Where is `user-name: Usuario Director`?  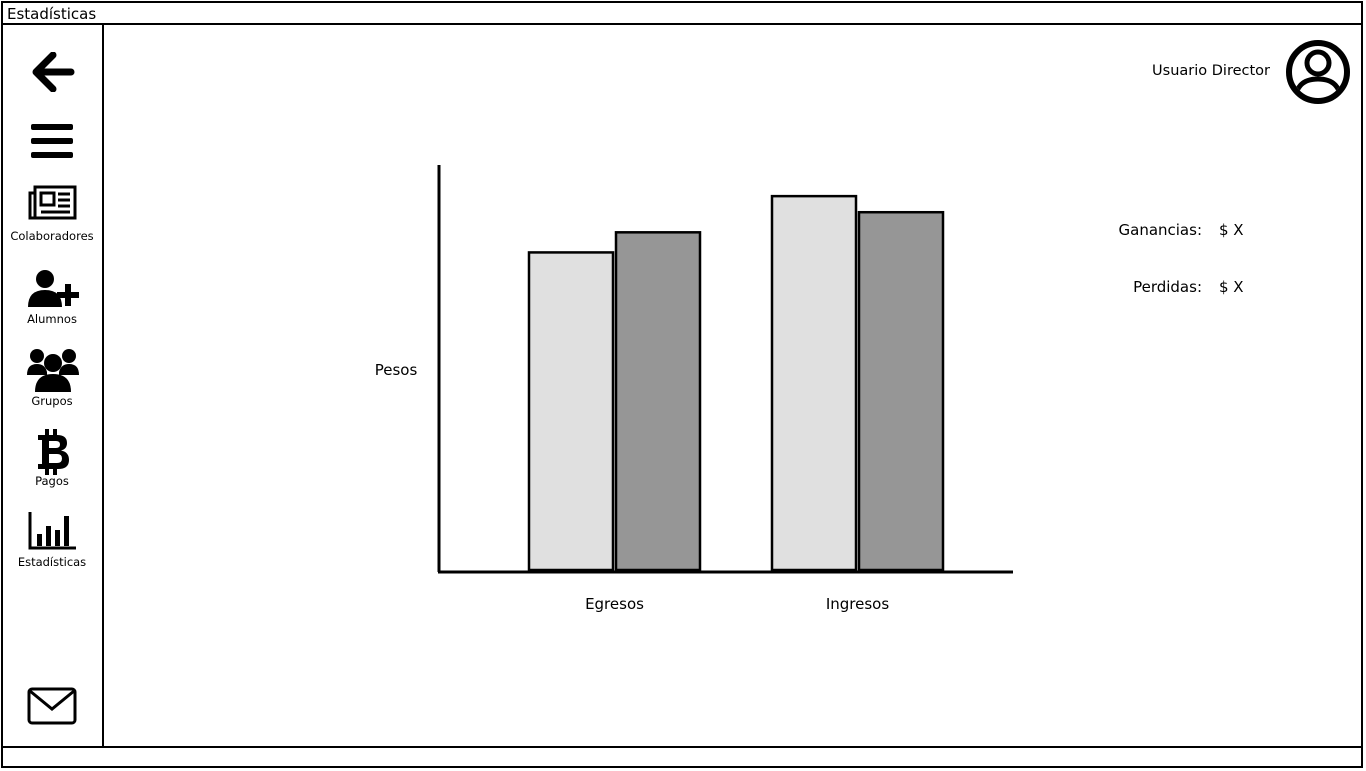
user-name: Usuario Director is located at coordinates (1211, 71).